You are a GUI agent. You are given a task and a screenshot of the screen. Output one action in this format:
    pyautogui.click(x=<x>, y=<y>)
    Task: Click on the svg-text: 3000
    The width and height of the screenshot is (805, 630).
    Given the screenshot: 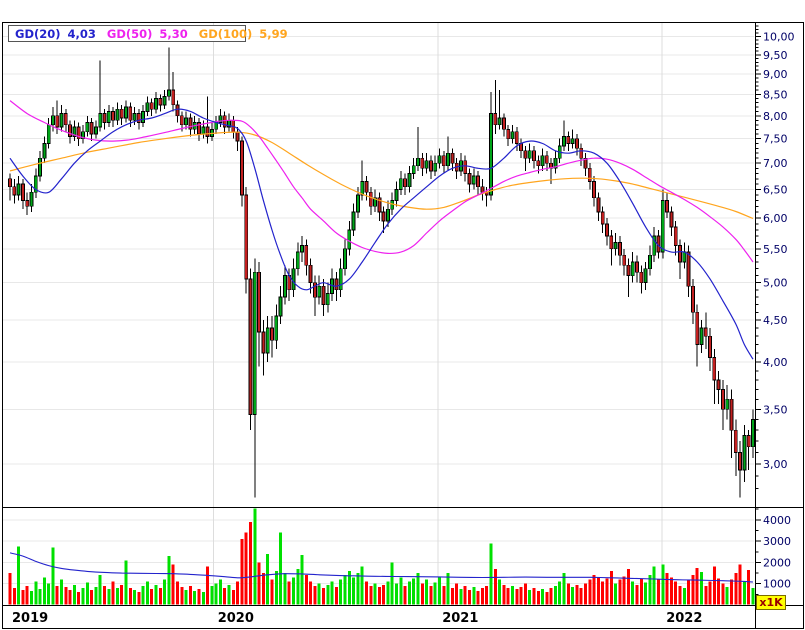 What is the action you would take?
    pyautogui.click(x=777, y=541)
    